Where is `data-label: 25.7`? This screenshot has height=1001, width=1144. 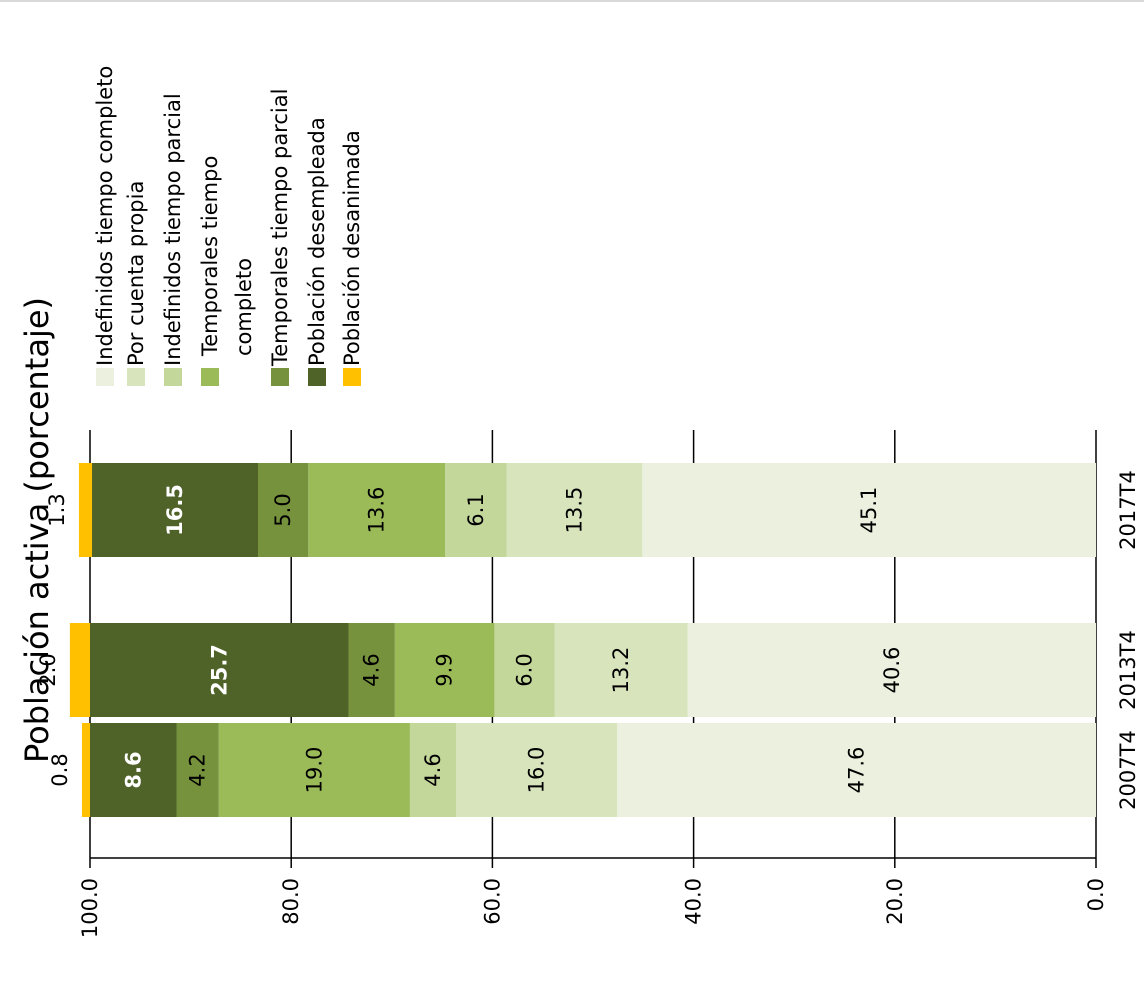
data-label: 25.7 is located at coordinates (219, 670).